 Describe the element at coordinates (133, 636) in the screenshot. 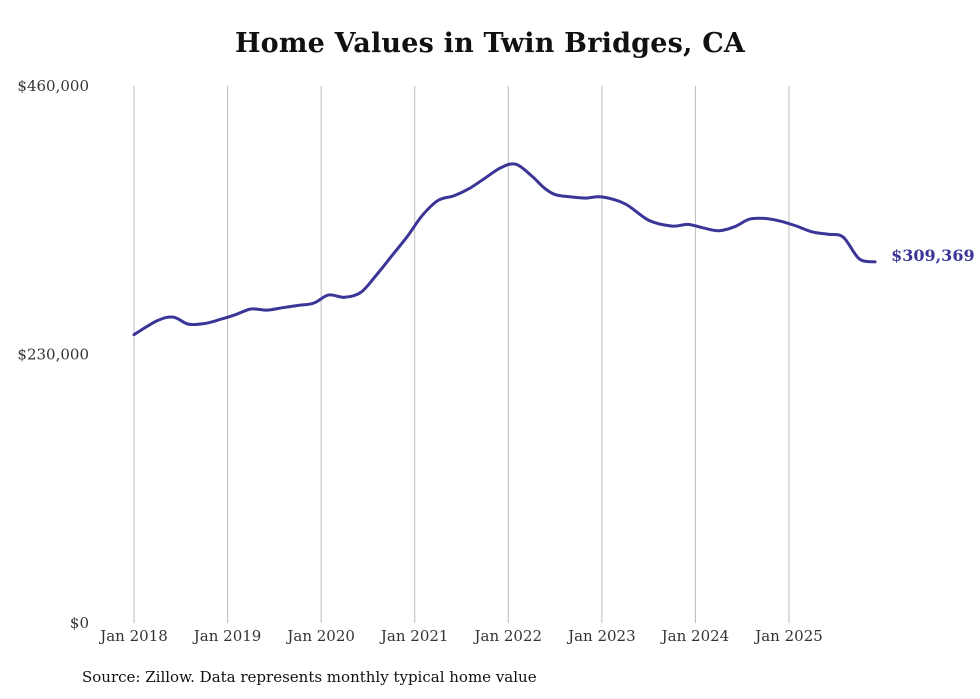

I see `x-tick-label: Jan 2018` at that location.